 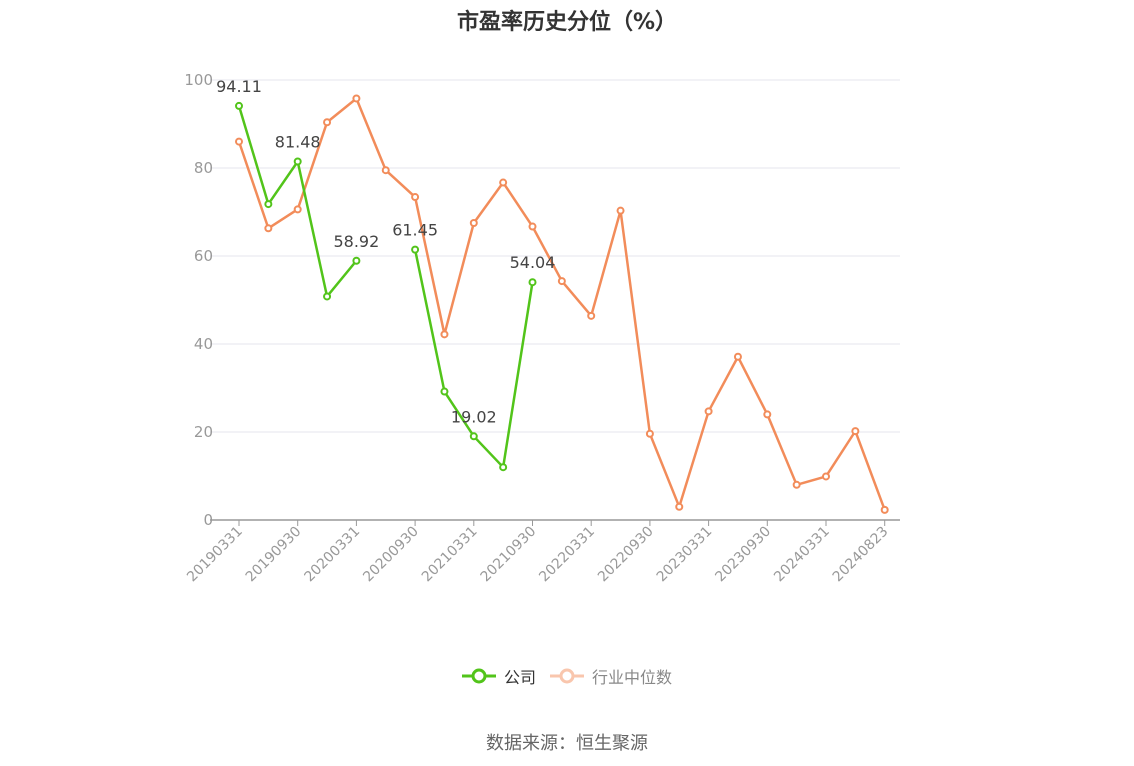 I want to click on y-tick-label: 40, so click(x=203, y=344).